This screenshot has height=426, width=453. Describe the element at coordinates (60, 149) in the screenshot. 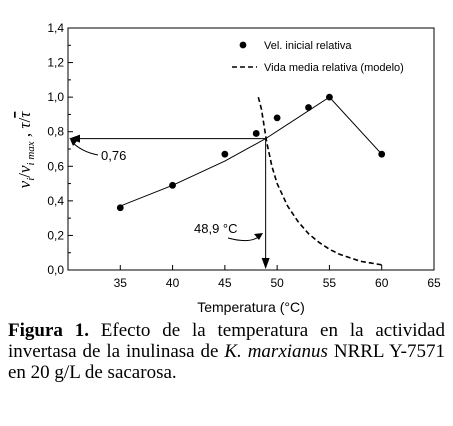

I see `y-axis-ticks: 0,0 0,2 0,4 0,6 0,8 1,0 1,2 1,4` at that location.